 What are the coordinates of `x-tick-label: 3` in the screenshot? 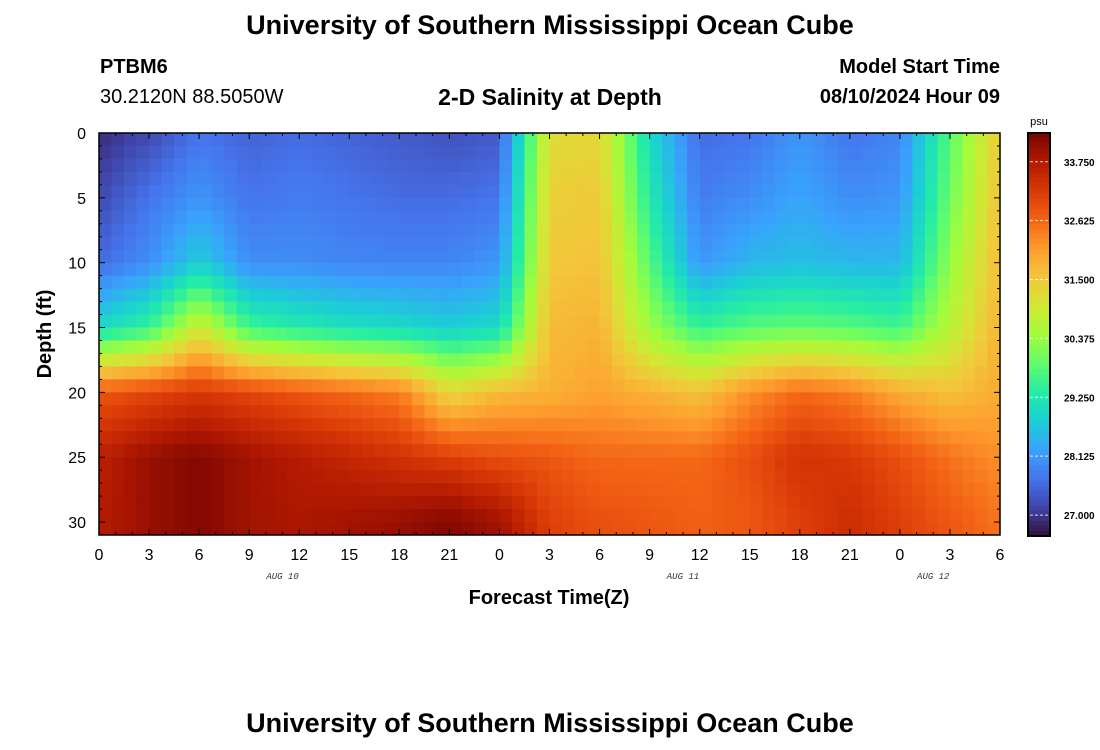 It's located at (949, 555).